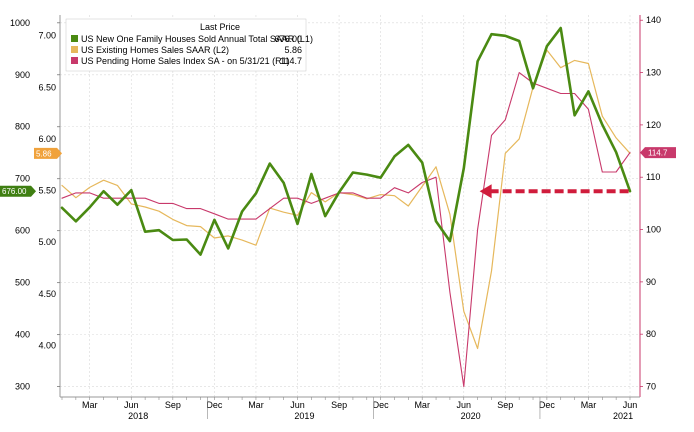 This screenshot has width=694, height=432. What do you see at coordinates (651, 334) in the screenshot?
I see `tick-label-r1: 80` at bounding box center [651, 334].